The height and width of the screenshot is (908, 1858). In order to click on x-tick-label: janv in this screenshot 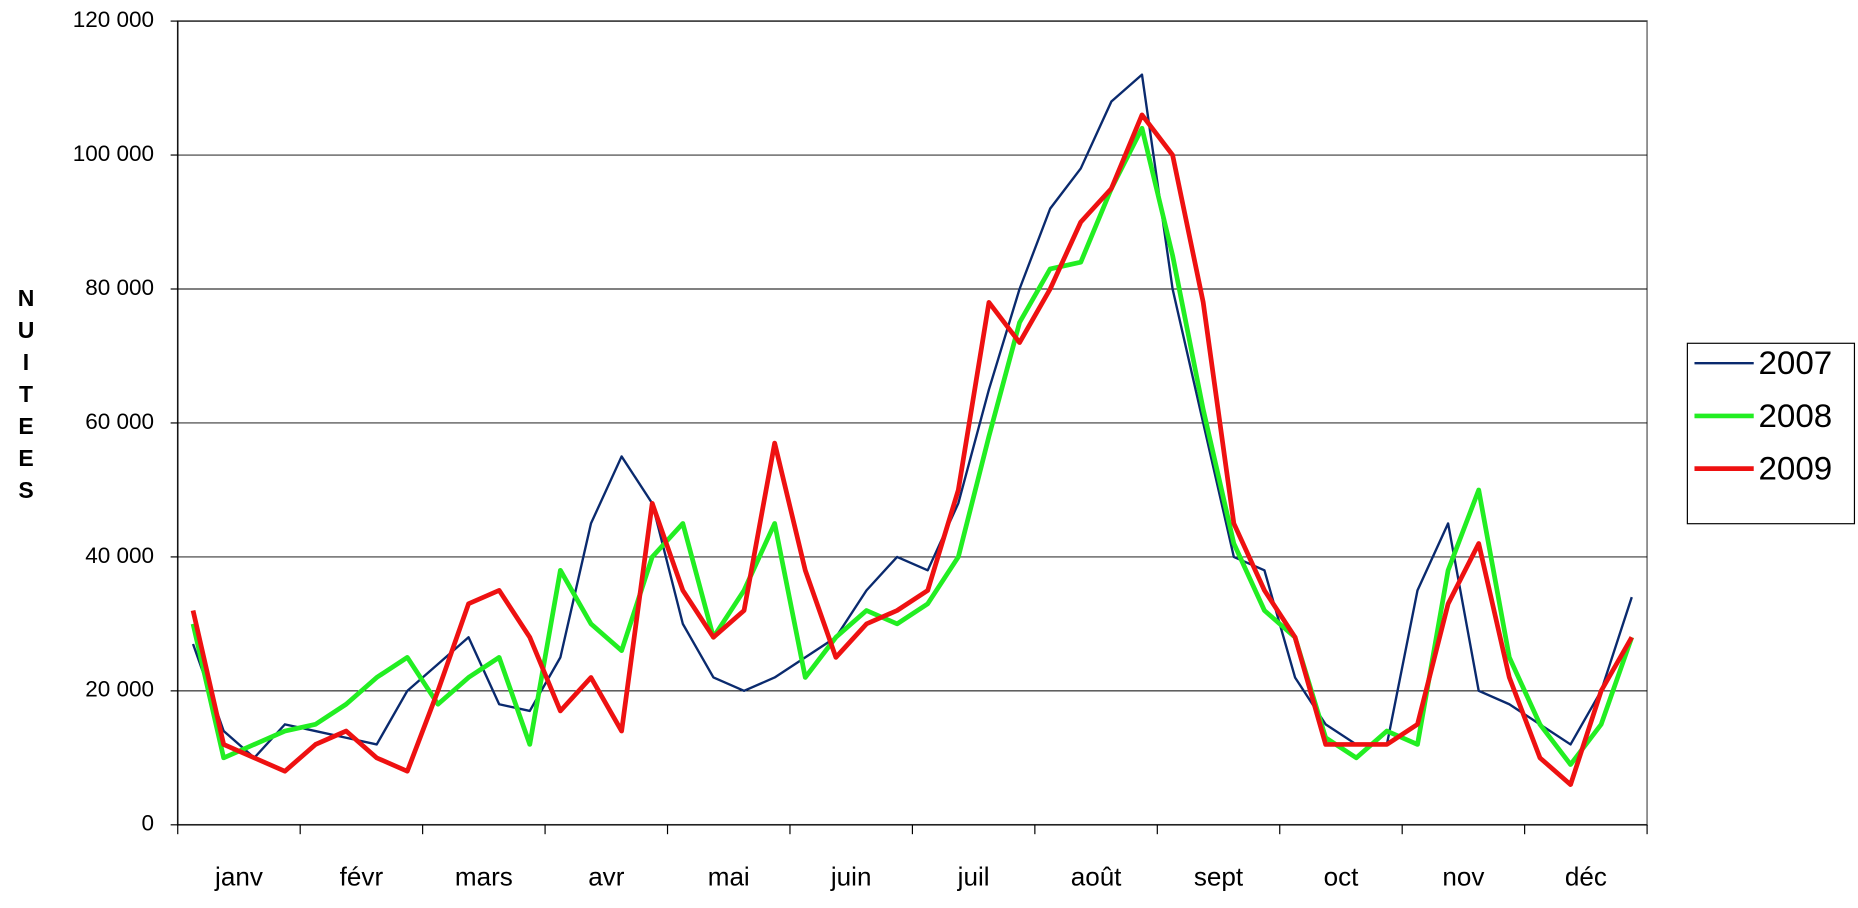, I will do `click(238, 878)`.